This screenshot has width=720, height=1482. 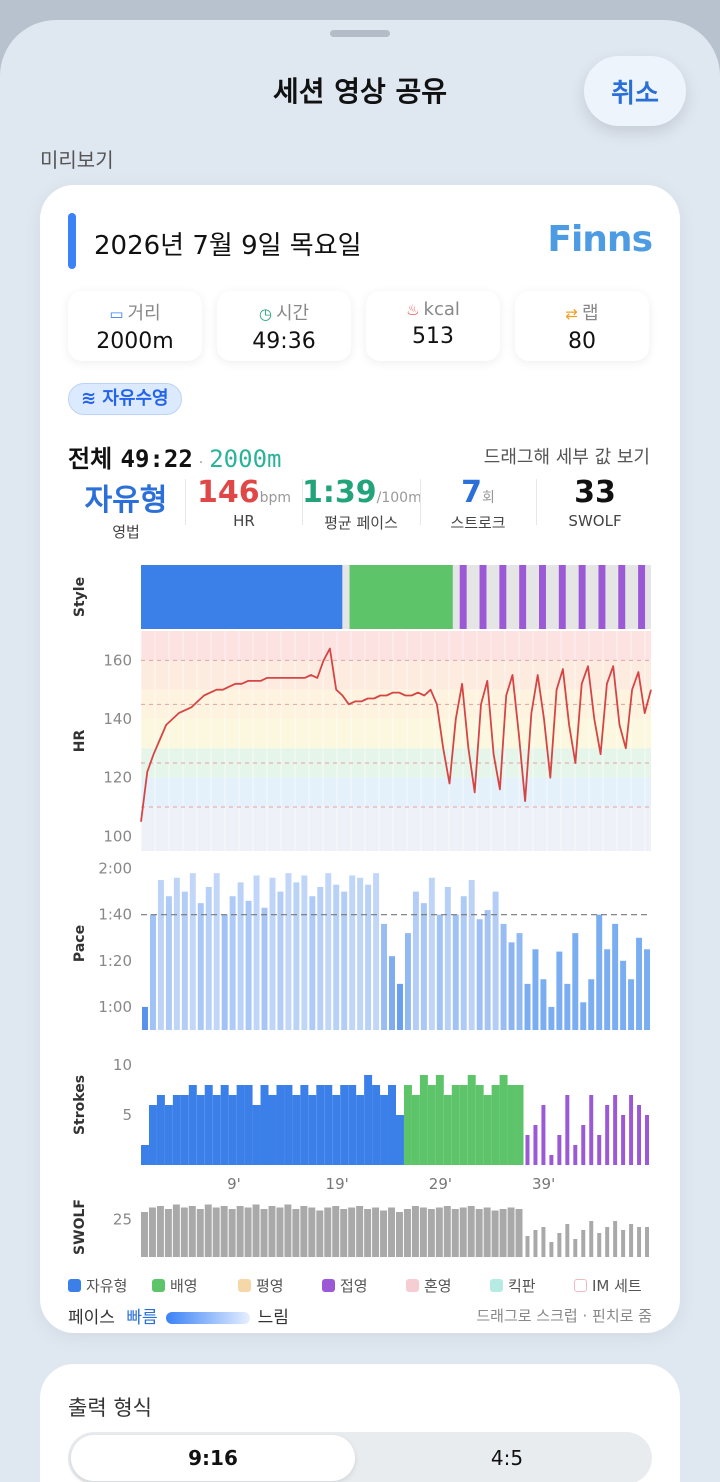 I want to click on hr-tick-label: 160, so click(x=117, y=660).